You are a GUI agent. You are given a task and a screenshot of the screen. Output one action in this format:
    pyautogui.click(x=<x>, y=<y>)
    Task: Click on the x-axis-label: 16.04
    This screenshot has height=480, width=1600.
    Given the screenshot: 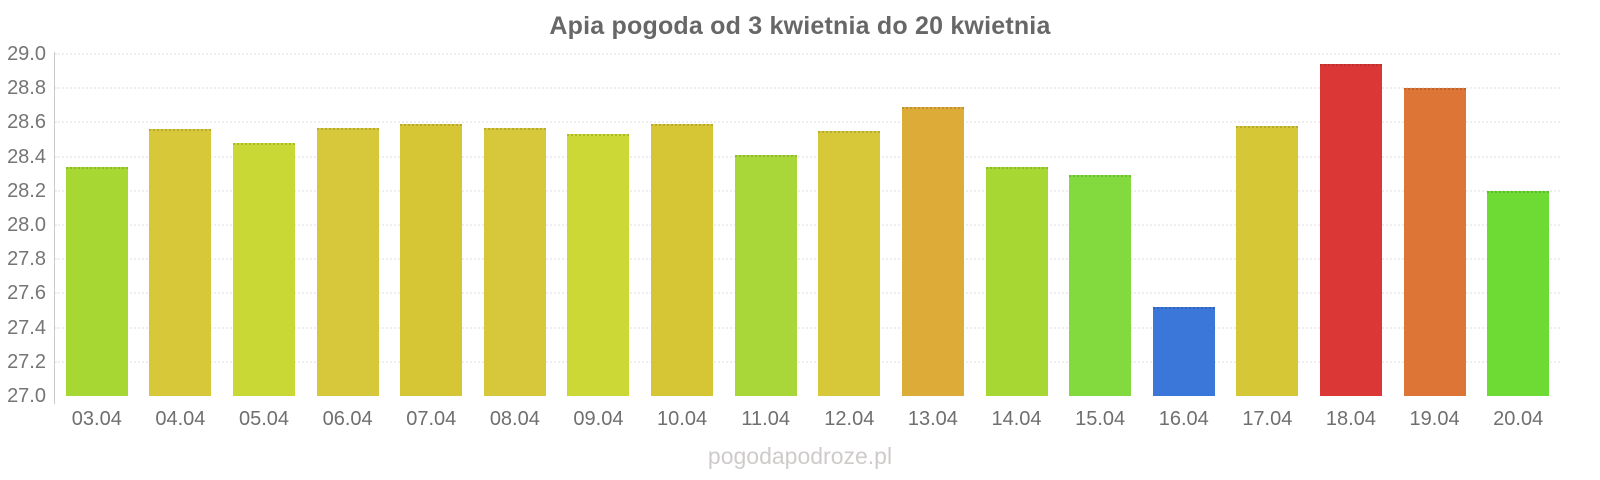 What is the action you would take?
    pyautogui.click(x=1183, y=419)
    